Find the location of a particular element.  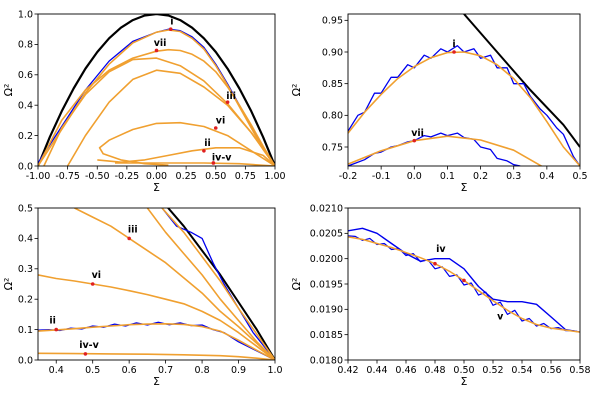

x-tick-label: 0.1 is located at coordinates (447, 176).